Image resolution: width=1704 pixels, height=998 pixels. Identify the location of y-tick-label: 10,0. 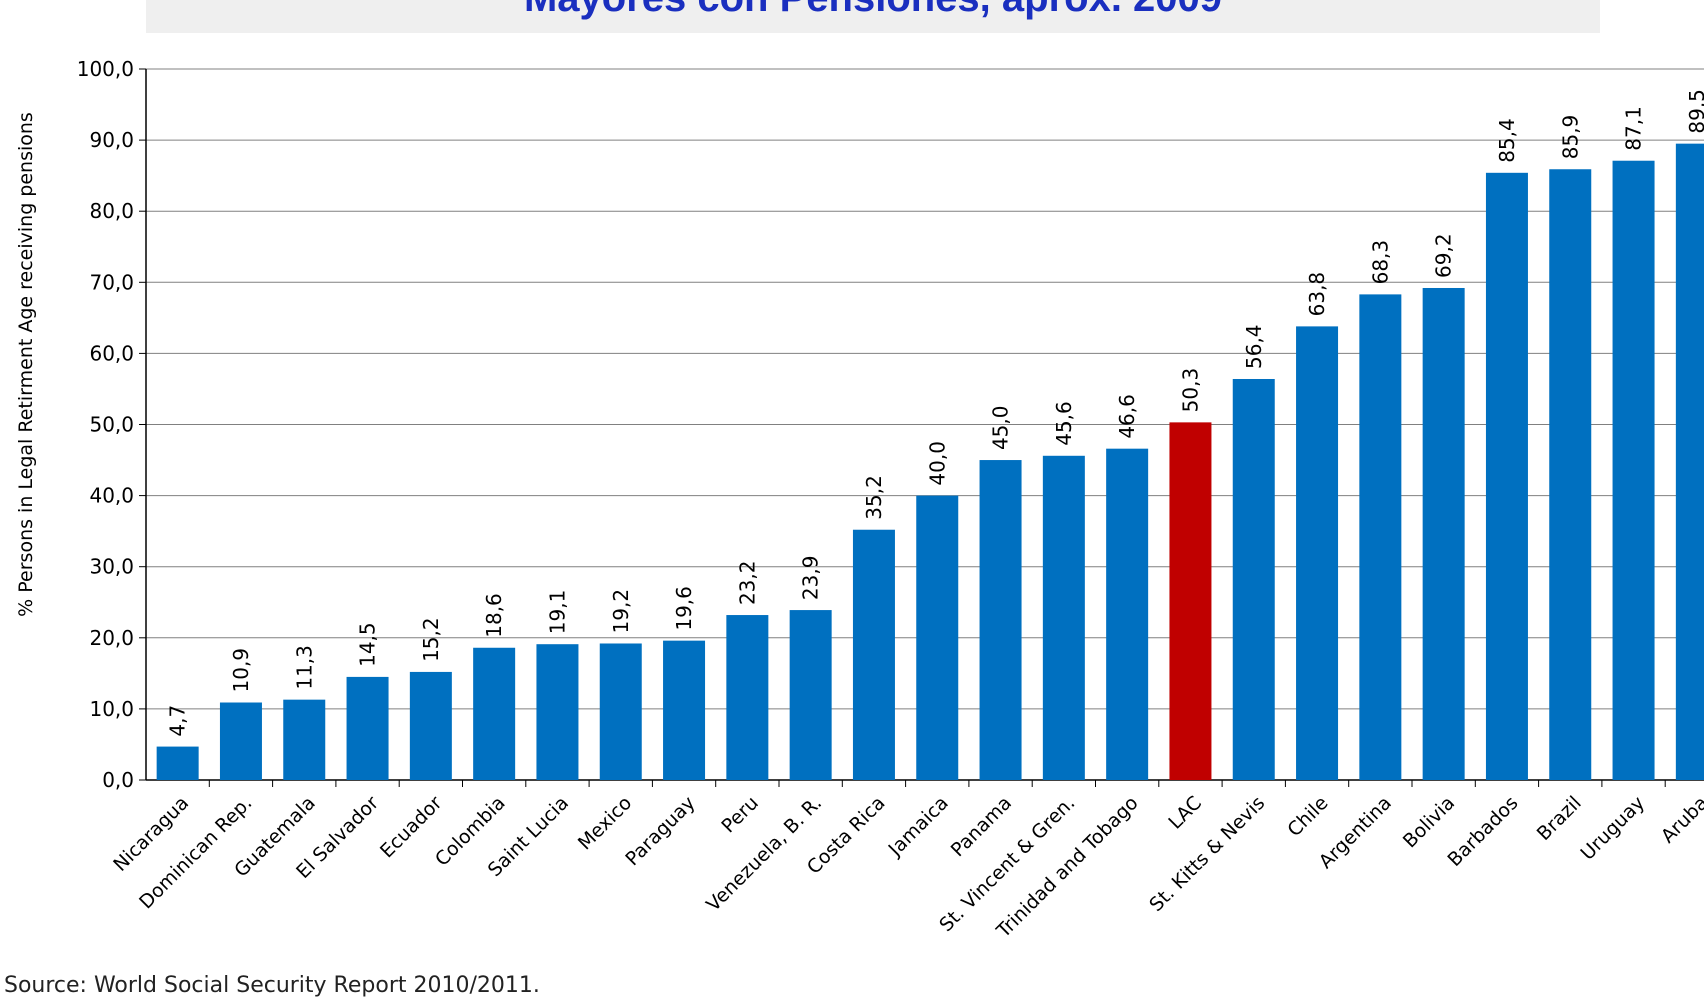
(111, 709).